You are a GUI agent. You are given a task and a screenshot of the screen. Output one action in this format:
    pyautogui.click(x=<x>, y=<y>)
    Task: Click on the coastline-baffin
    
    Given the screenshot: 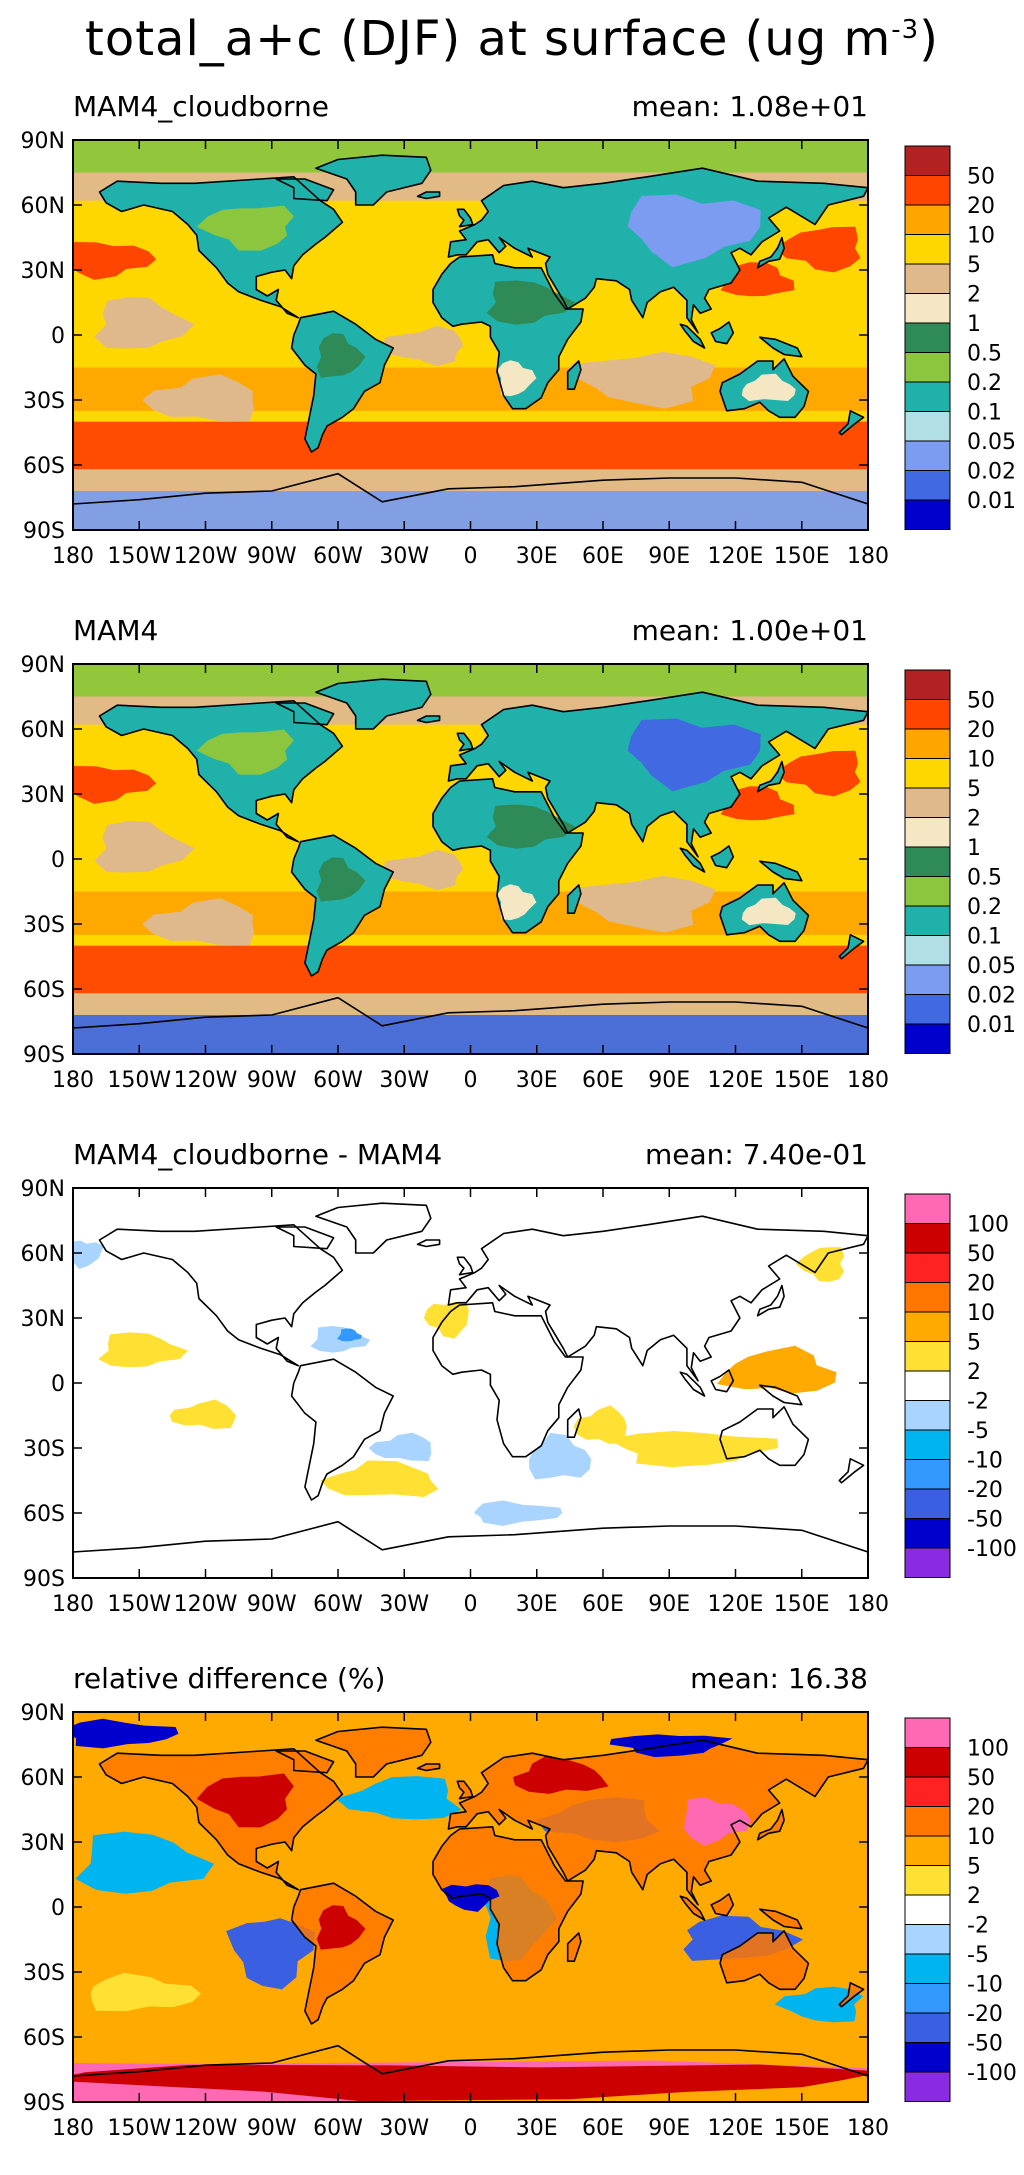 What is the action you would take?
    pyautogui.click(x=305, y=714)
    